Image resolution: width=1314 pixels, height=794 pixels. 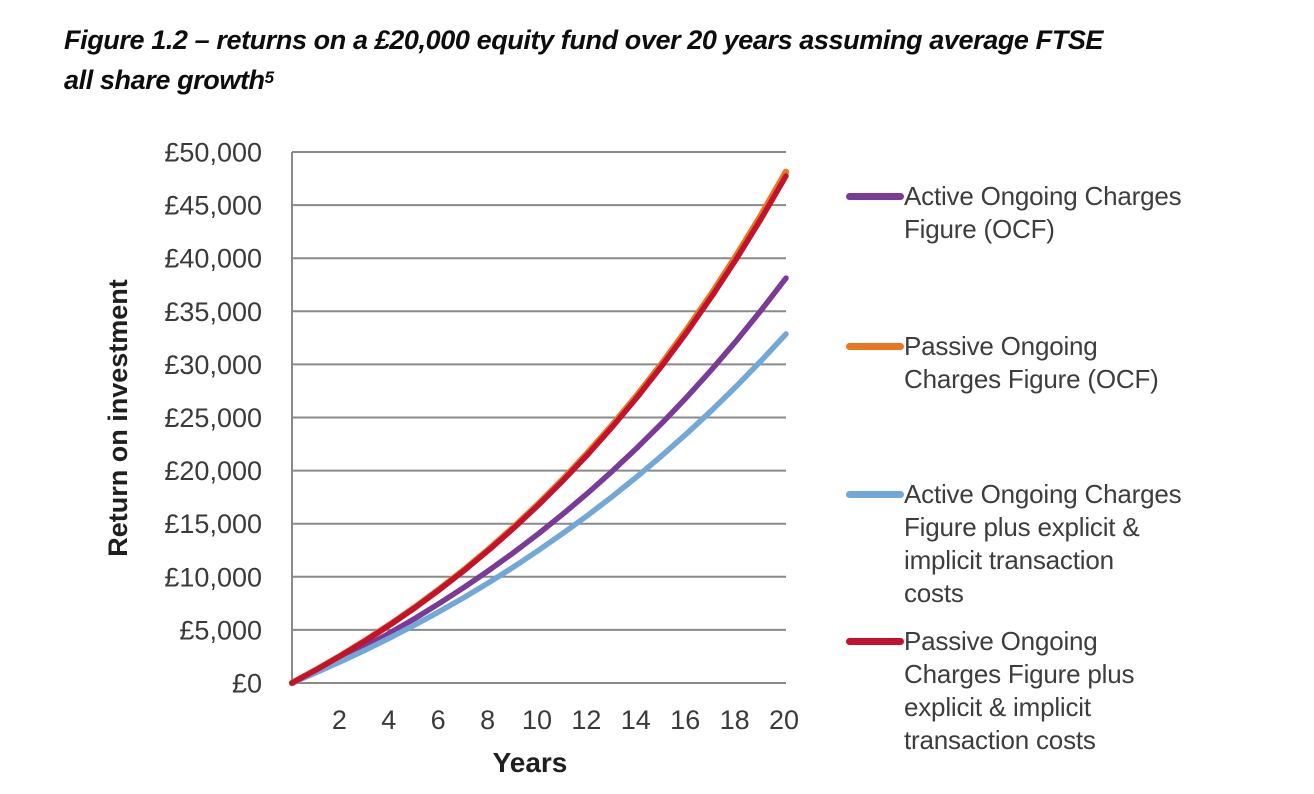 I want to click on legend-label-line: implicit transaction, so click(x=1009, y=560).